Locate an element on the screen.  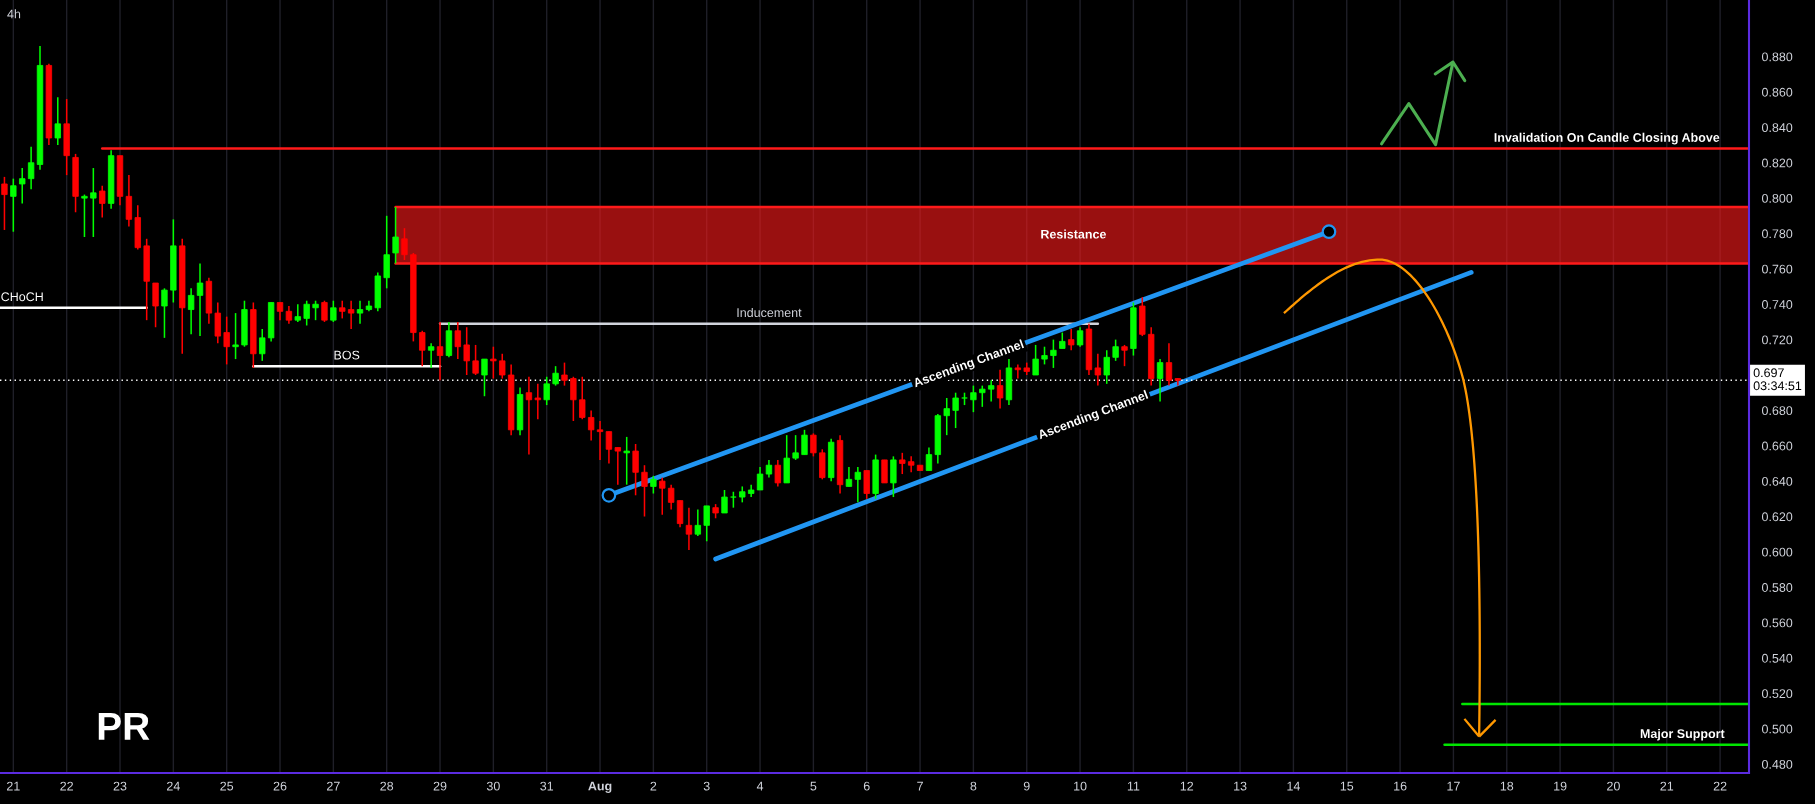
x-tick-label: 26 is located at coordinates (280, 786).